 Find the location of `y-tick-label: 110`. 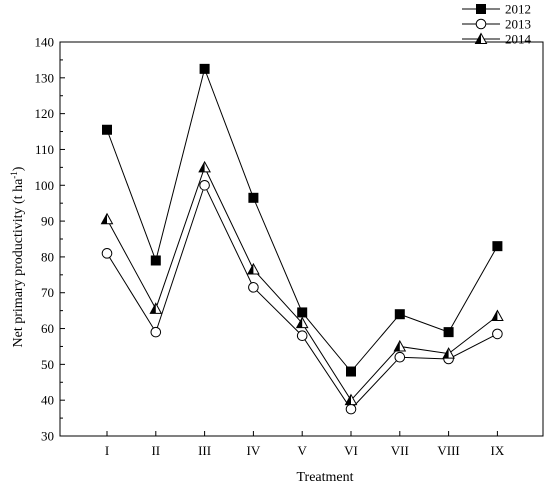

y-tick-label: 110 is located at coordinates (44, 149).